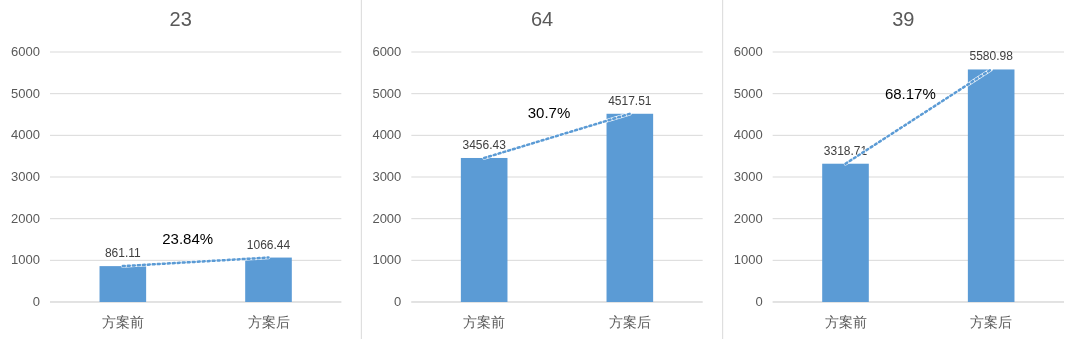 The width and height of the screenshot is (1084, 339). Describe the element at coordinates (903, 19) in the screenshot. I see `chart-title: 39` at that location.